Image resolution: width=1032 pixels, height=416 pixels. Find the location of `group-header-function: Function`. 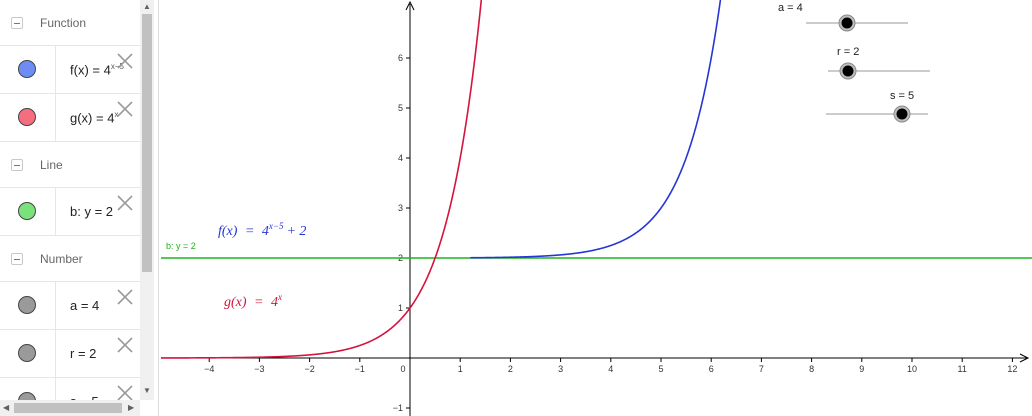

group-header-function: Function is located at coordinates (70, 23).